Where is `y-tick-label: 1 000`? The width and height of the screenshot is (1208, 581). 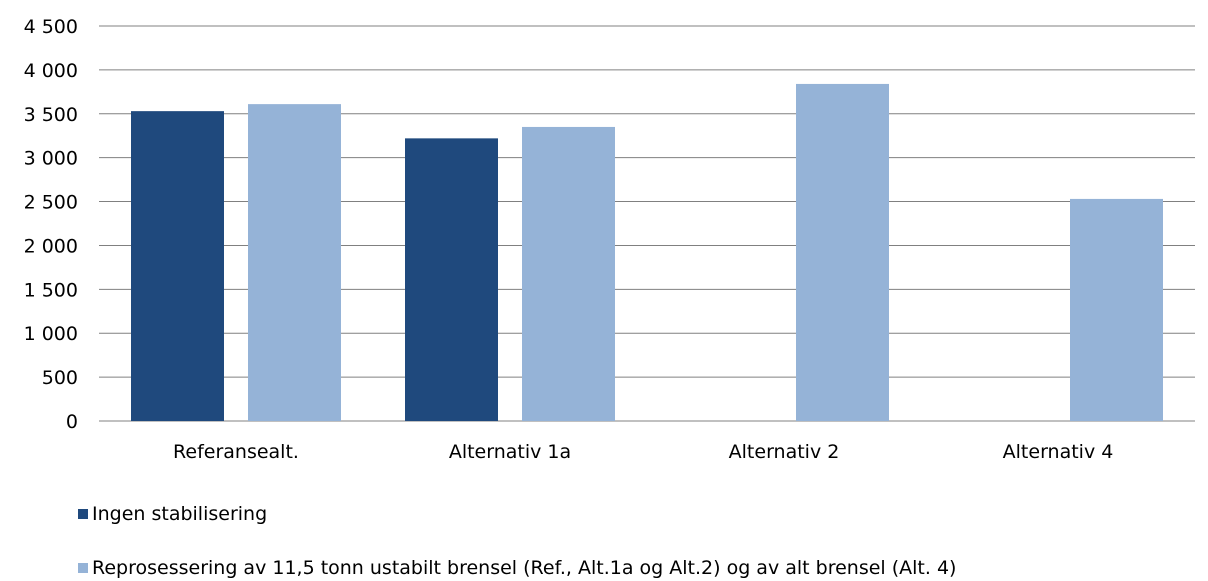
y-tick-label: 1 000 is located at coordinates (51, 334).